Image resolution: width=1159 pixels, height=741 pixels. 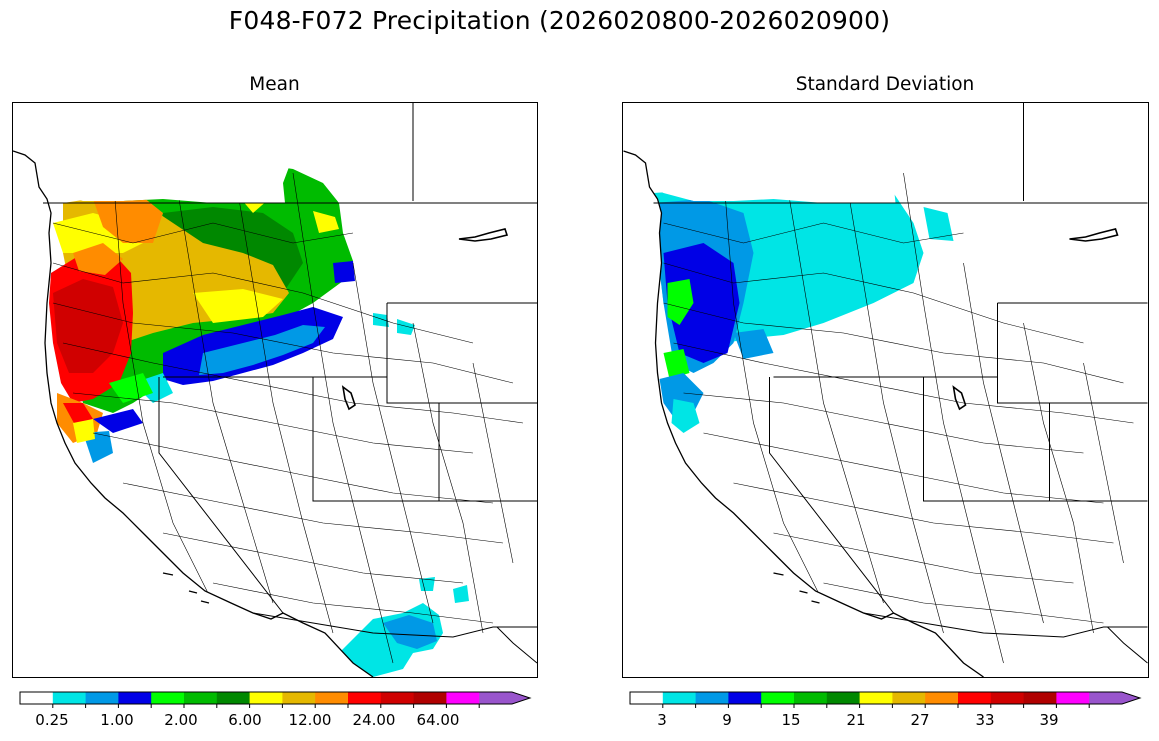 What do you see at coordinates (245, 720) in the screenshot?
I see `mean-tick-label: 6.00` at bounding box center [245, 720].